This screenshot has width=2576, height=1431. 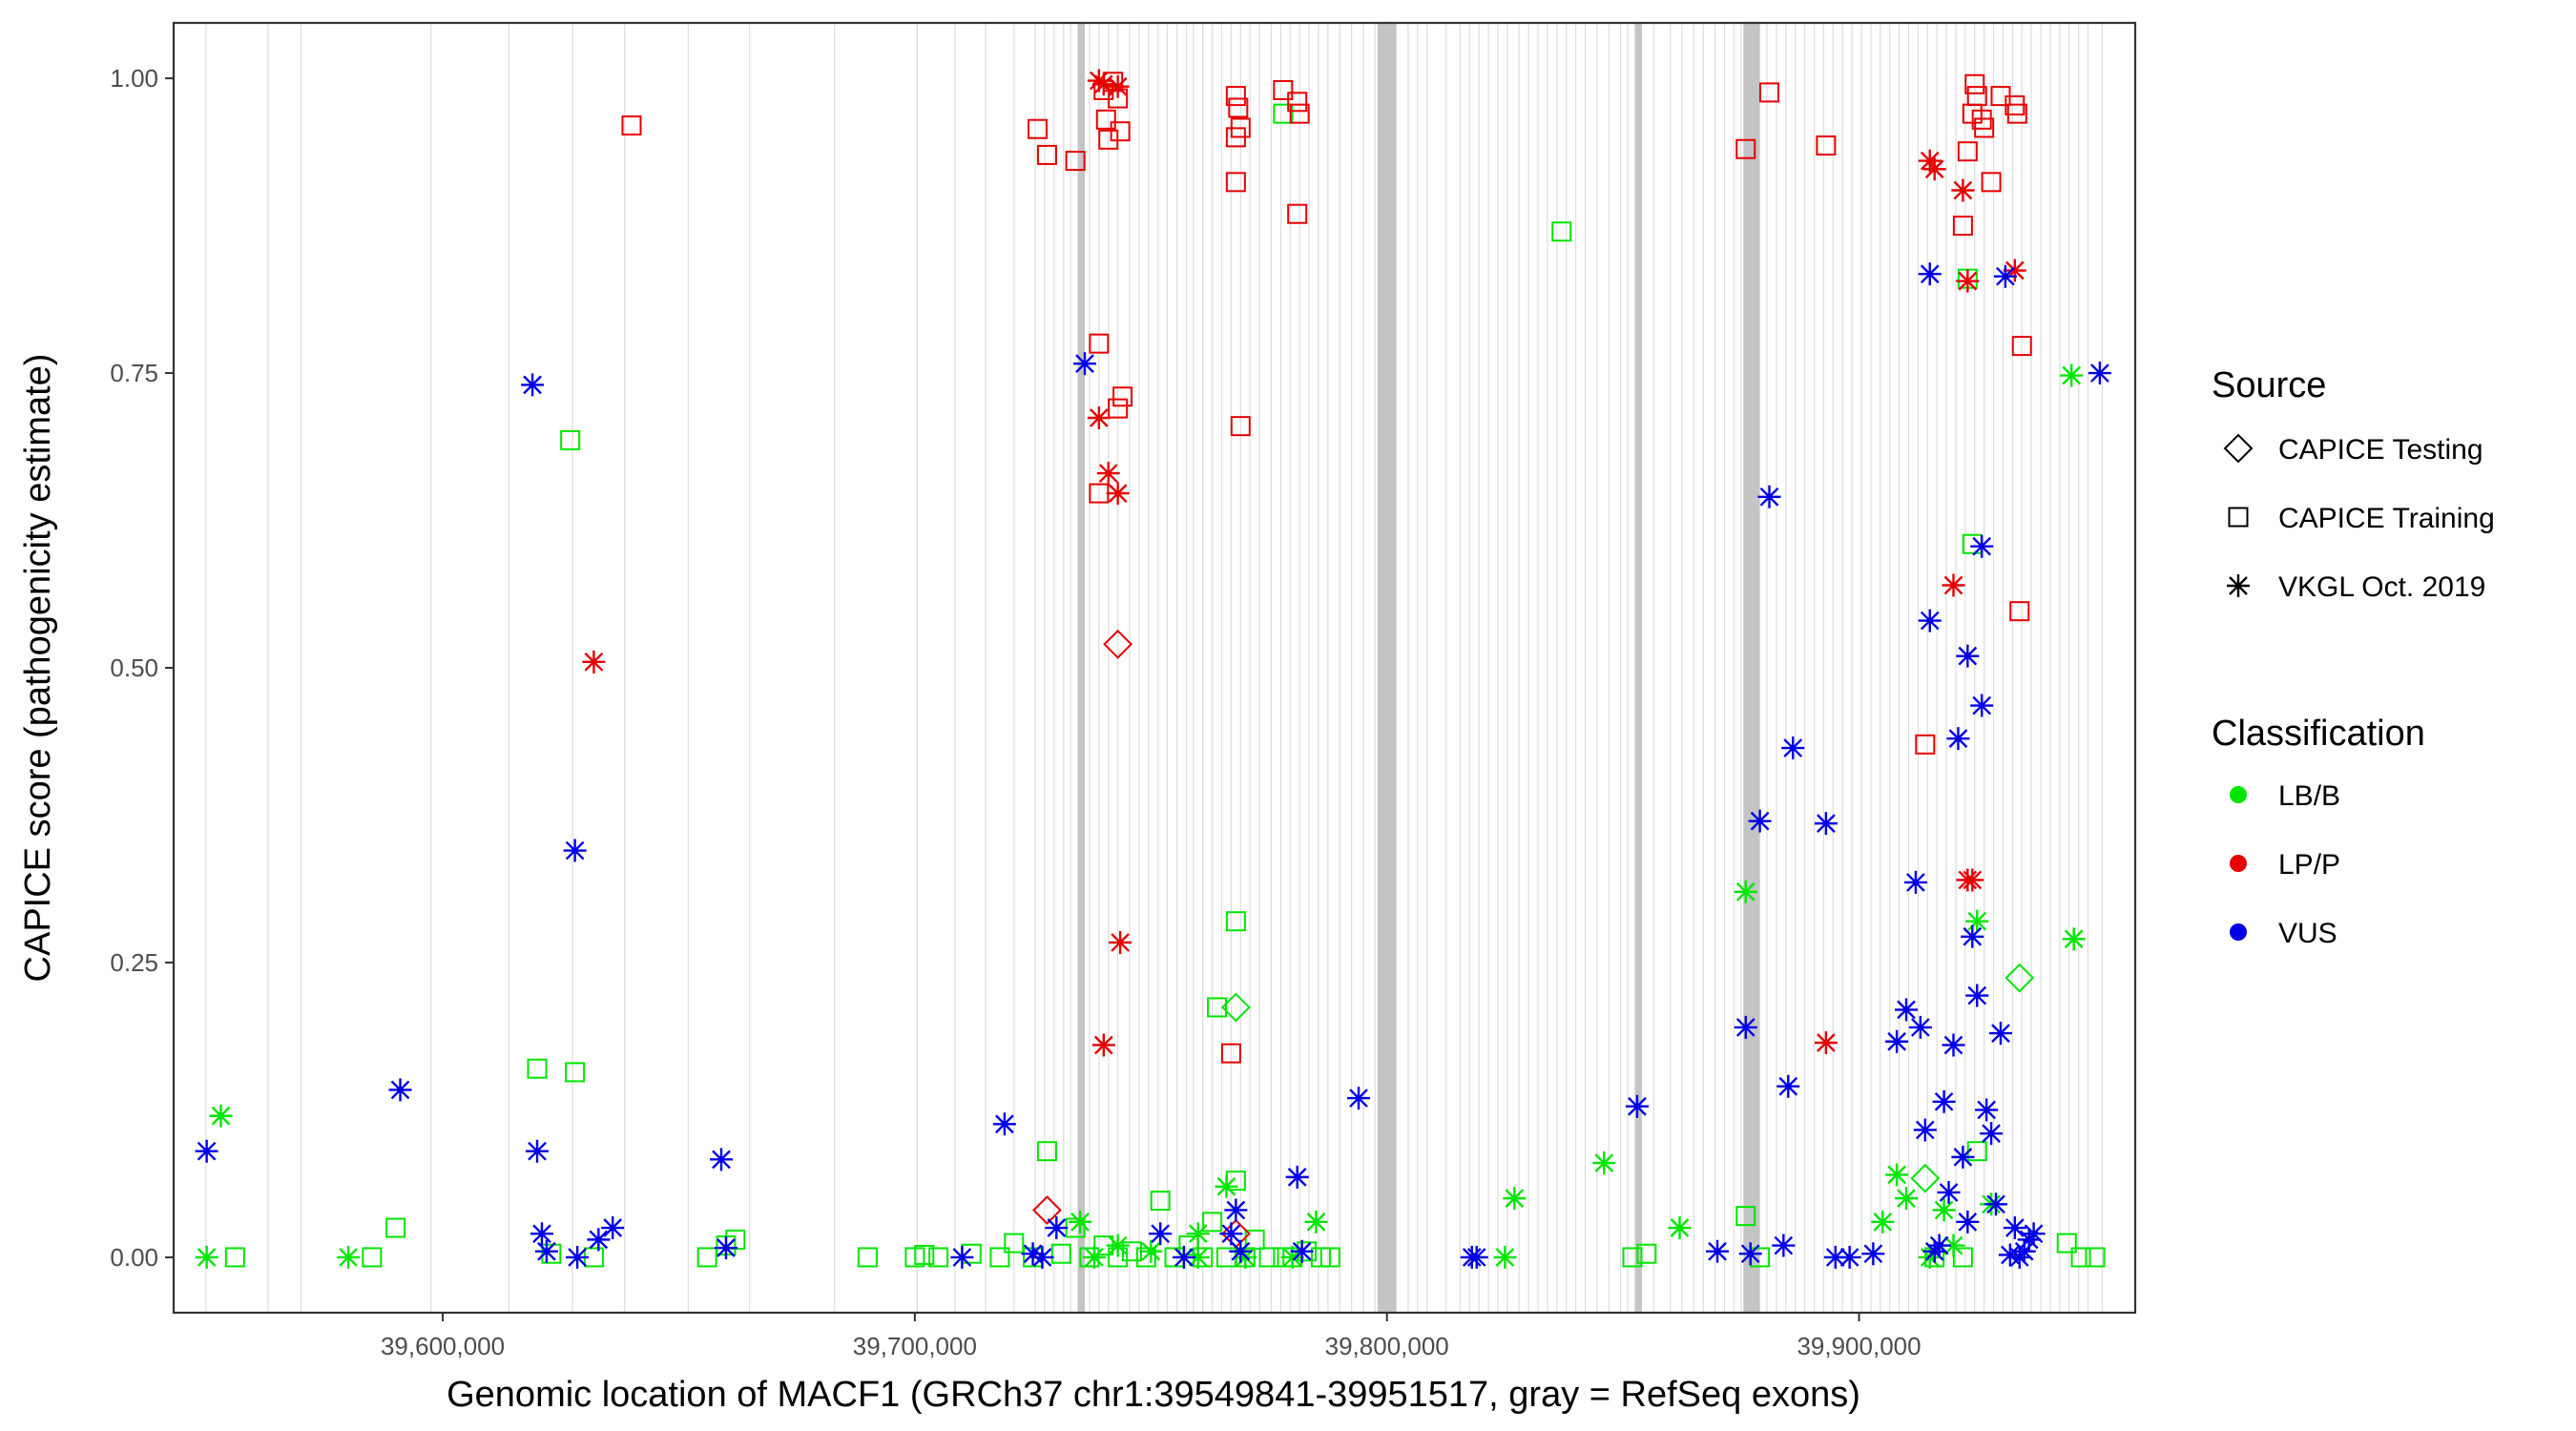 I want to click on legend-key-asterisk, so click(x=2238, y=585).